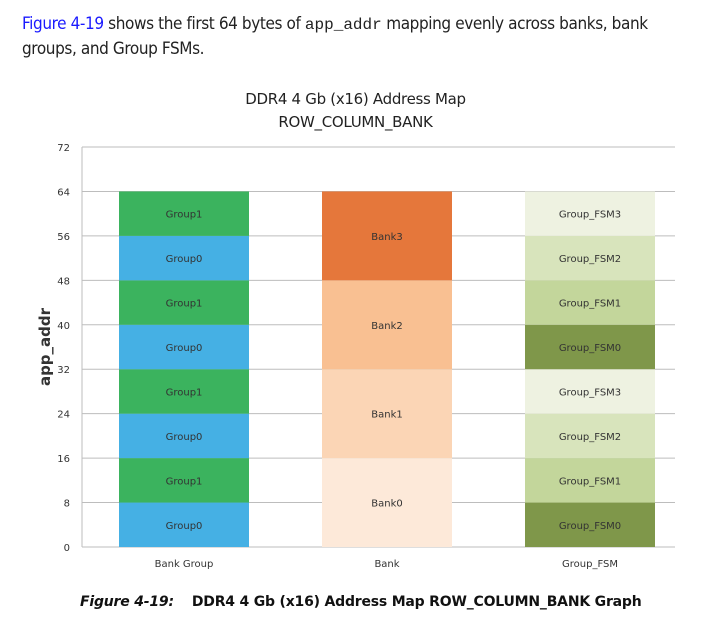  Describe the element at coordinates (63, 192) in the screenshot. I see `y-tick-label: 64` at that location.